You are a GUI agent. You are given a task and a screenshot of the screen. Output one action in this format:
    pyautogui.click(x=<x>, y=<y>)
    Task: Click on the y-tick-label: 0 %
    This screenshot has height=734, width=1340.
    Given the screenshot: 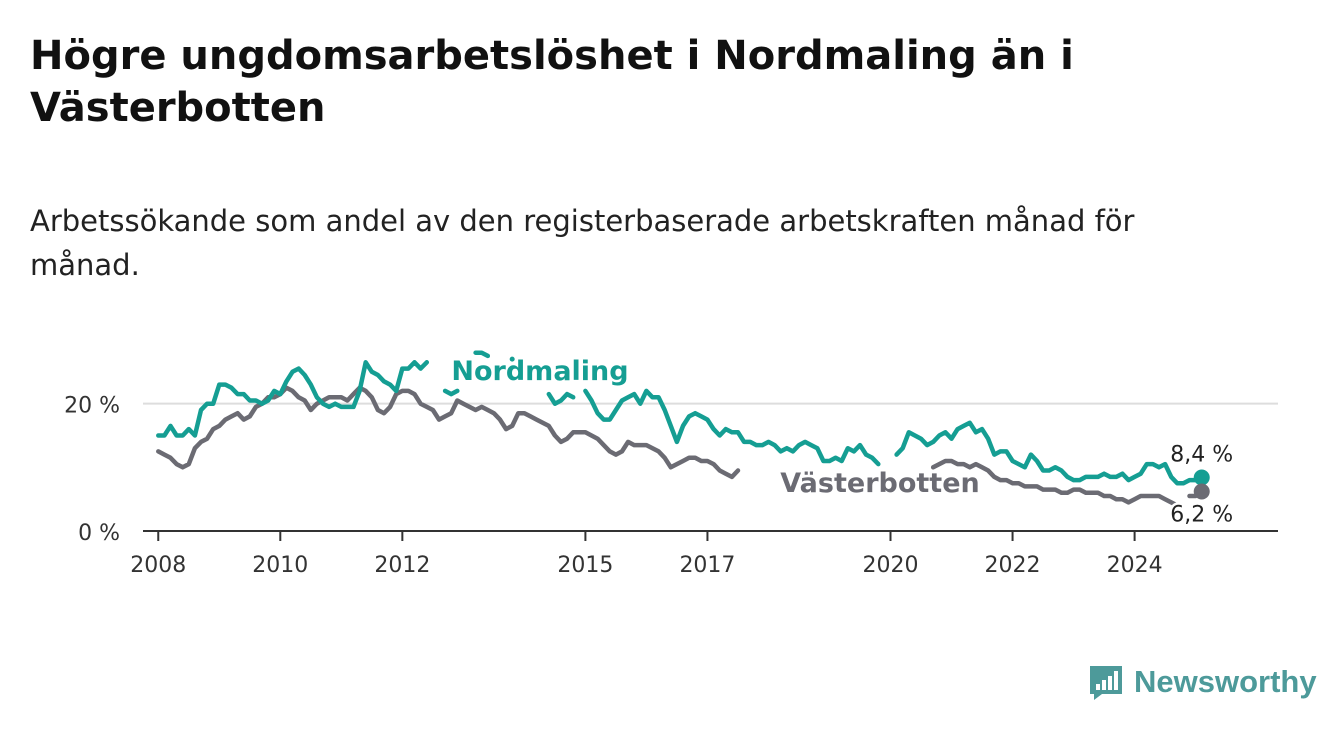 What is the action you would take?
    pyautogui.click(x=99, y=533)
    